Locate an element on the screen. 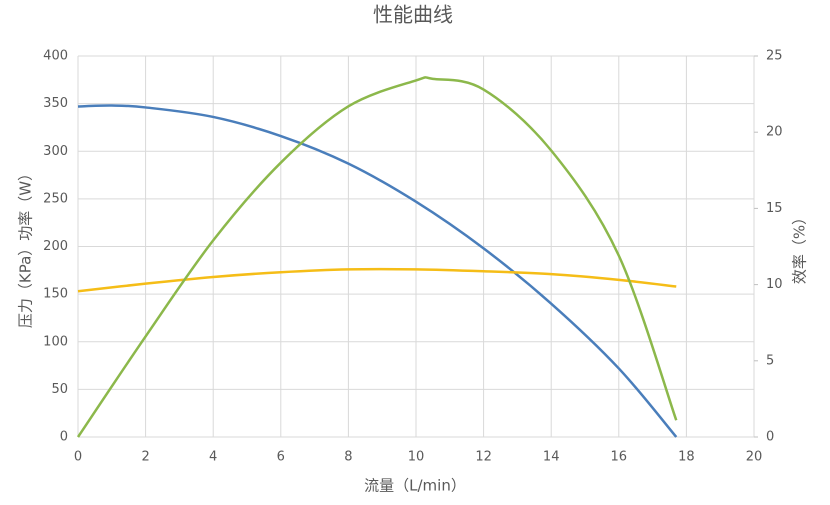 This screenshot has width=830, height=505. y-axis-title: 压力（KPa）功率（W） is located at coordinates (26, 247).